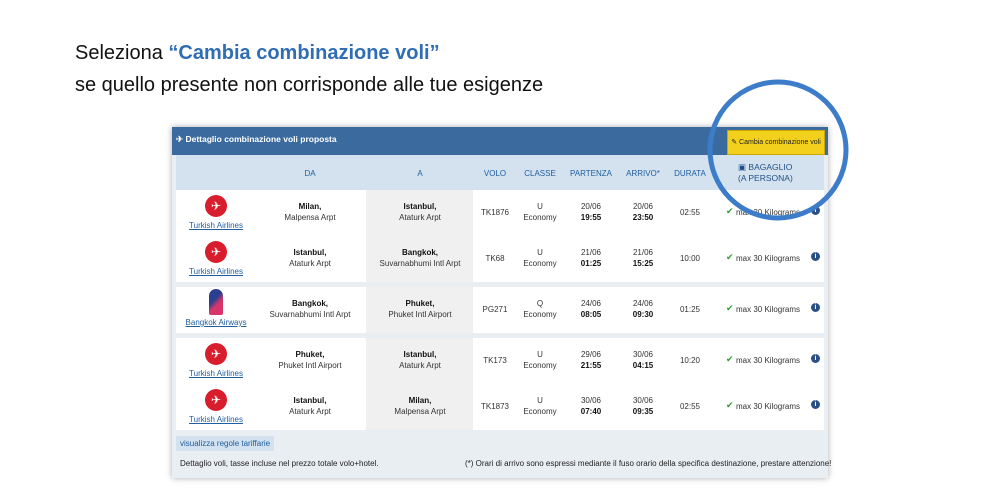 This screenshot has height=500, width=1000. Describe the element at coordinates (643, 217) in the screenshot. I see `arrival-time: 23:50` at that location.